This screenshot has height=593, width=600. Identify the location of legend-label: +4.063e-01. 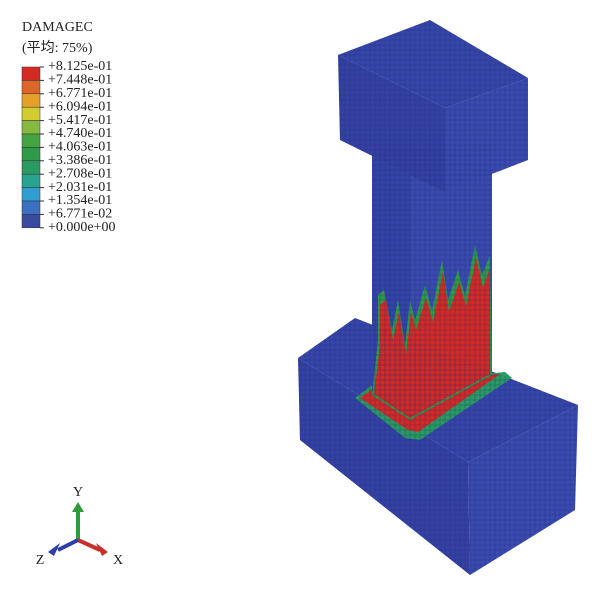
(80, 147).